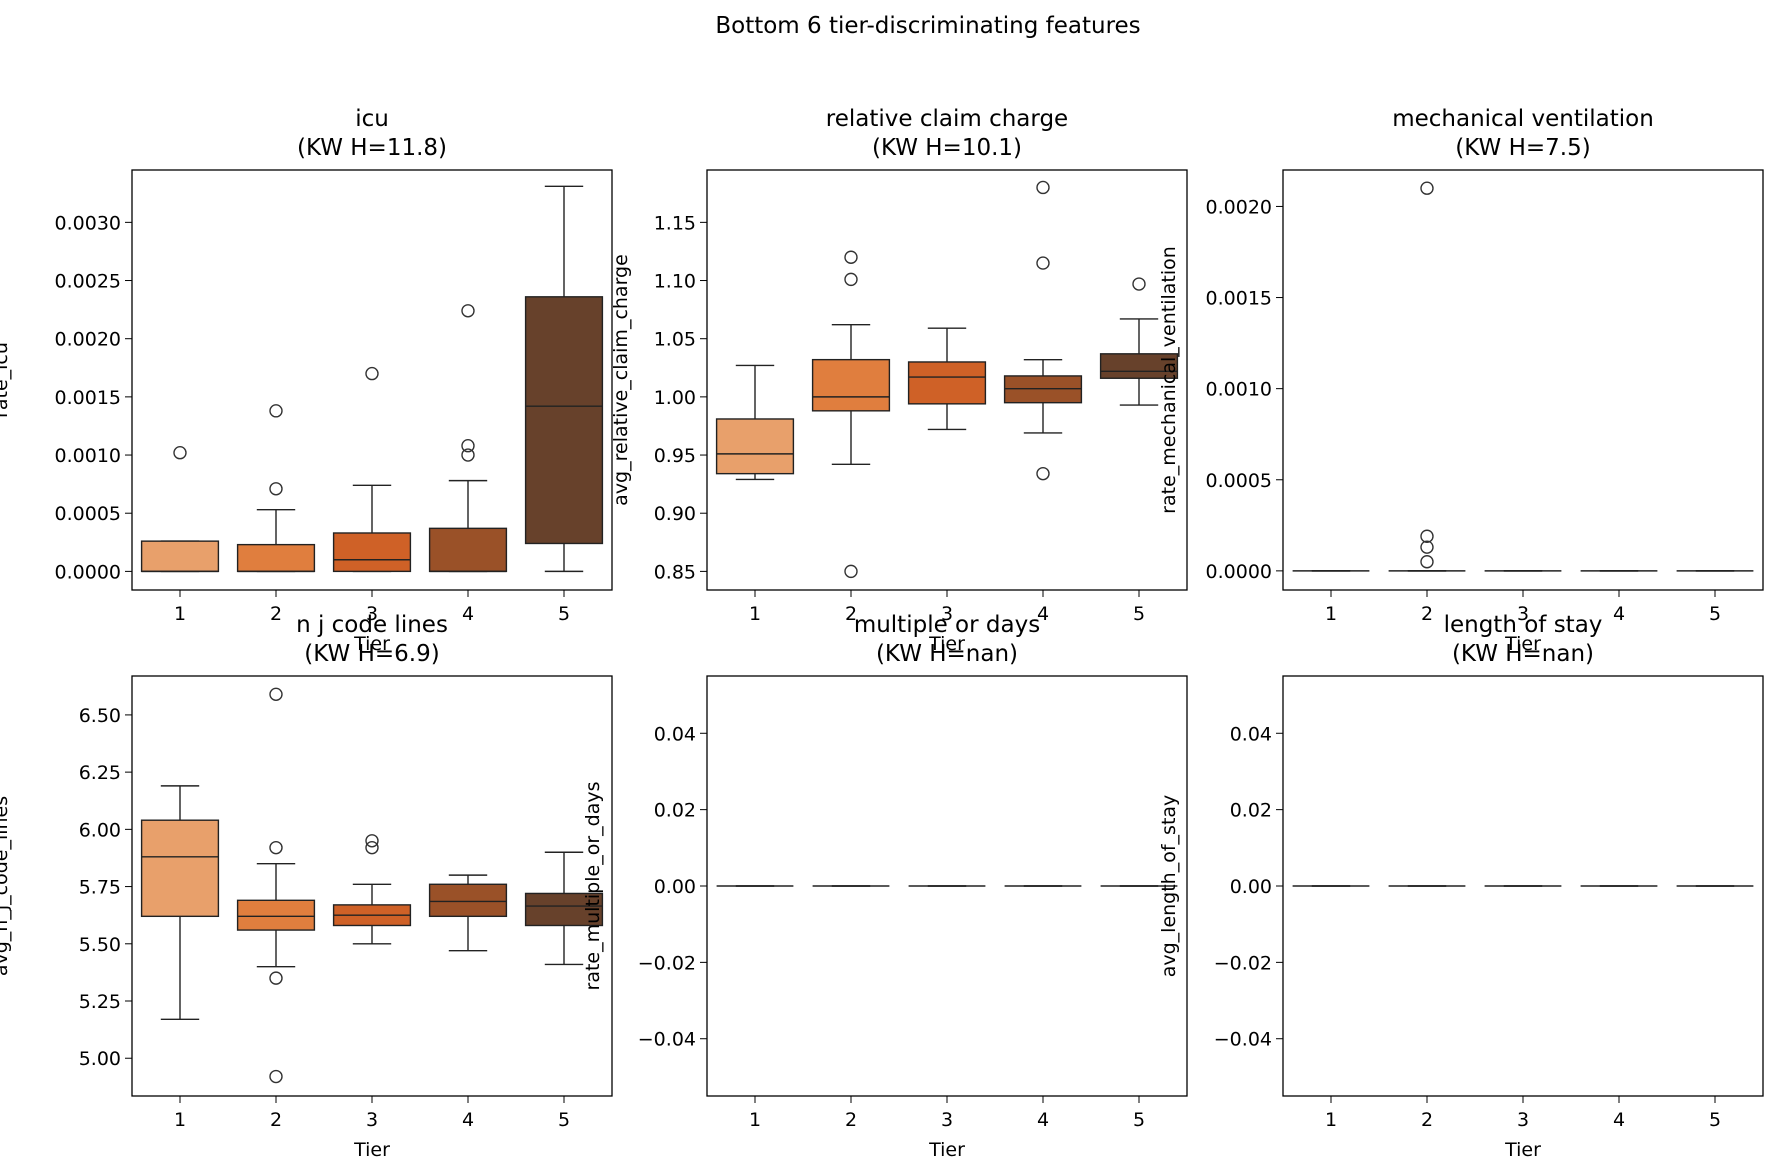 The width and height of the screenshot is (1774, 1172). Describe the element at coordinates (100, 1059) in the screenshot. I see `y-tick-label: 5.00` at that location.